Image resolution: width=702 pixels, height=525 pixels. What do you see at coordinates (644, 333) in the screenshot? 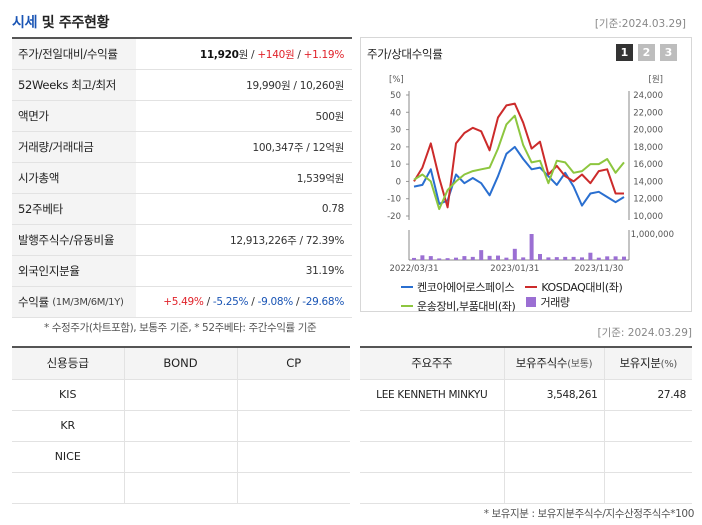
I see `basis-date-2: [기준: 2024.03.29]` at bounding box center [644, 333].